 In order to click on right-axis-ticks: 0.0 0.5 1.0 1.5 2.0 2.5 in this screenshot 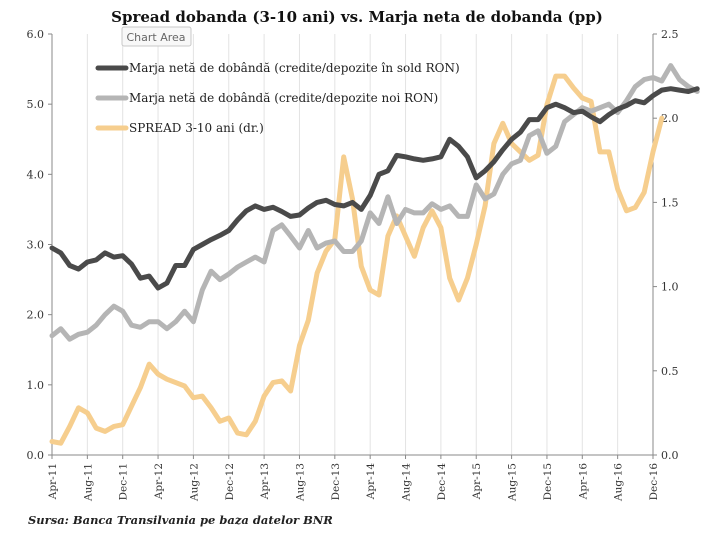, I will do `click(666, 245)`.